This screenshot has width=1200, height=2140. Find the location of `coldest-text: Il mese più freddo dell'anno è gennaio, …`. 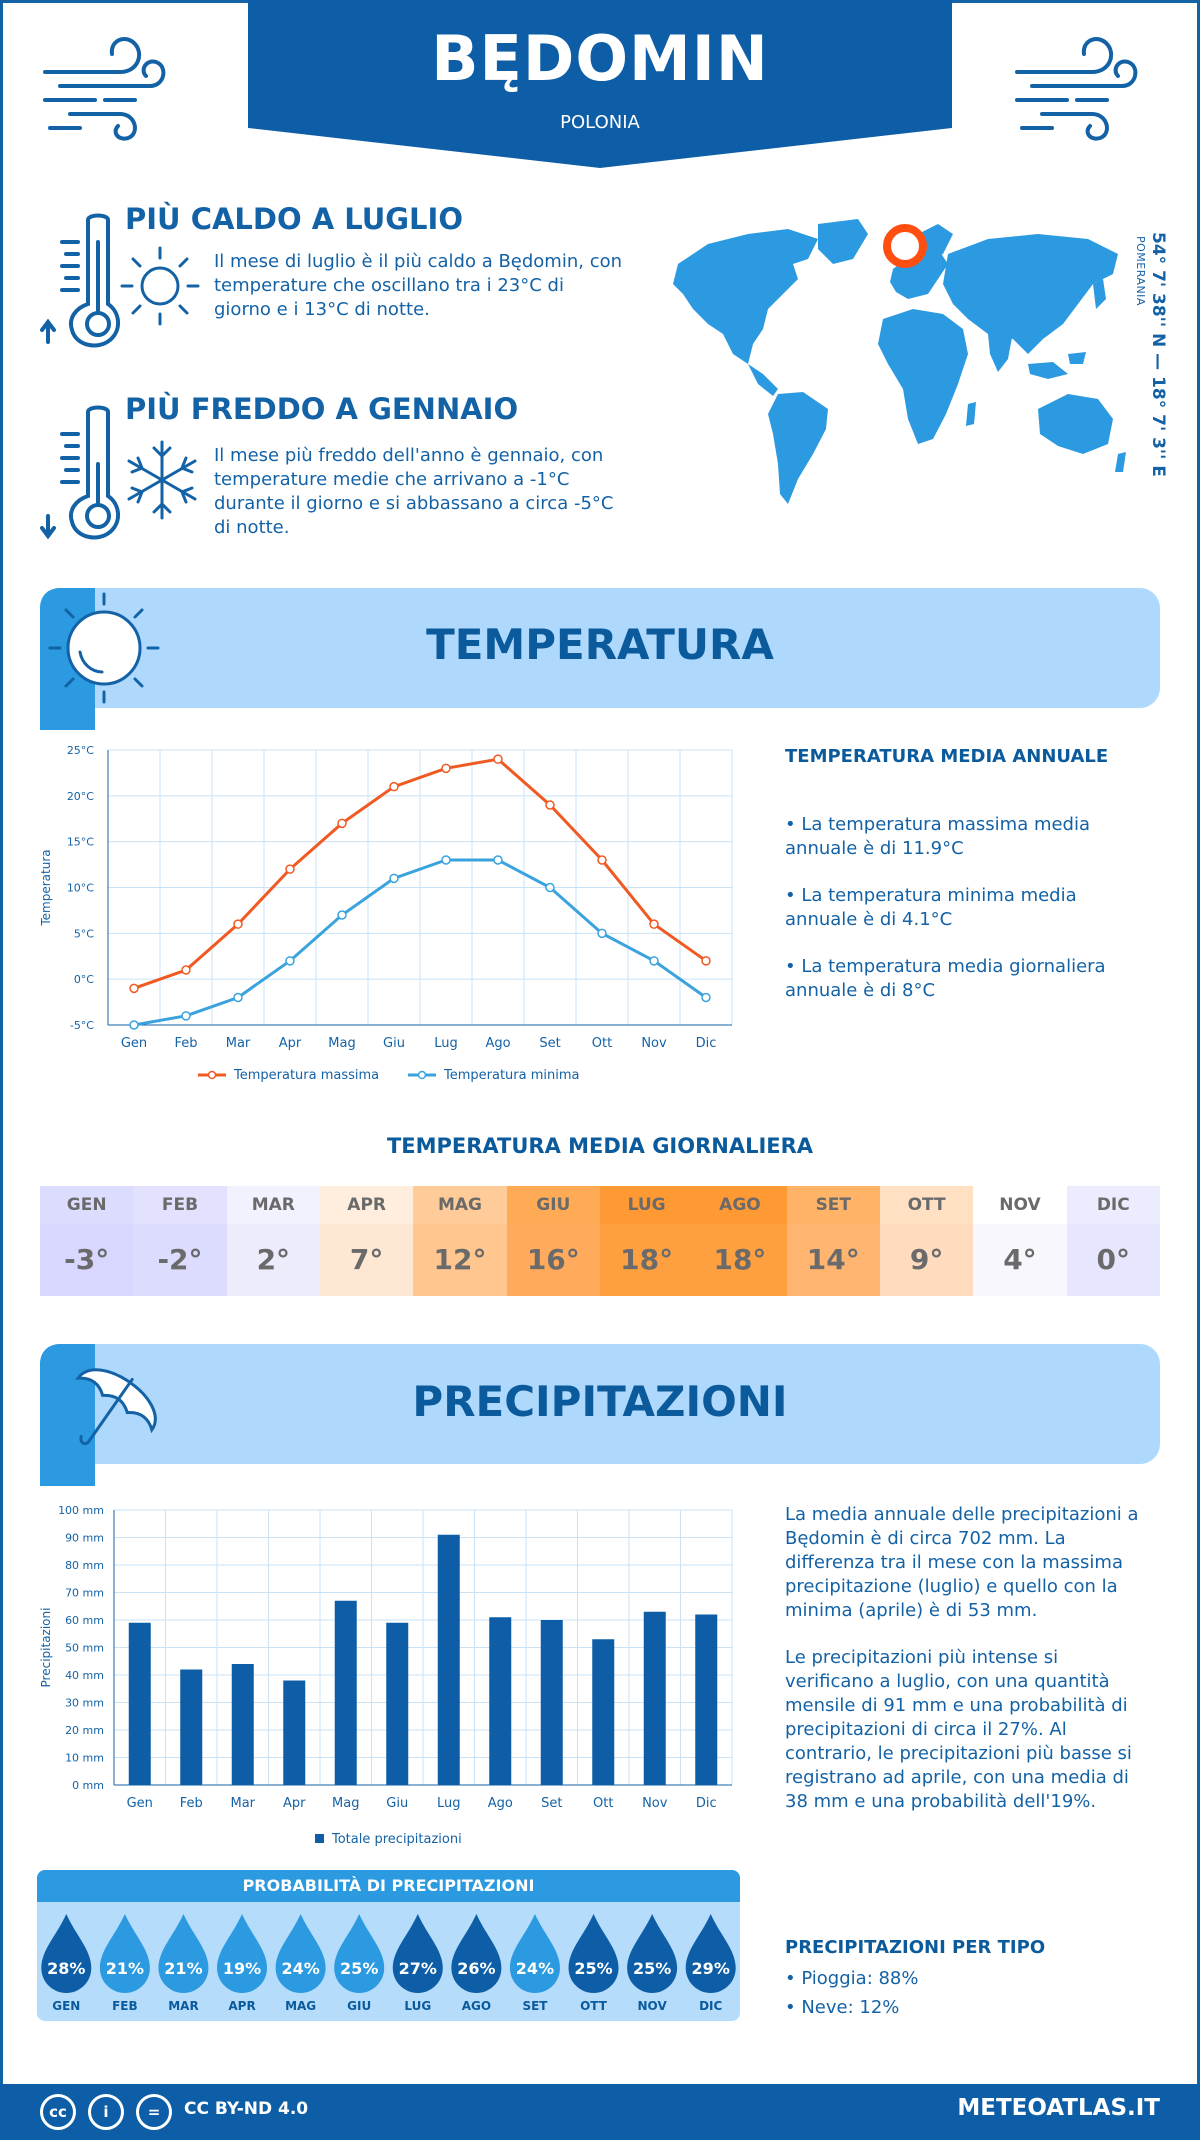

coldest-text: Il mese più freddo dell'anno è gennaio, … is located at coordinates (414, 491).